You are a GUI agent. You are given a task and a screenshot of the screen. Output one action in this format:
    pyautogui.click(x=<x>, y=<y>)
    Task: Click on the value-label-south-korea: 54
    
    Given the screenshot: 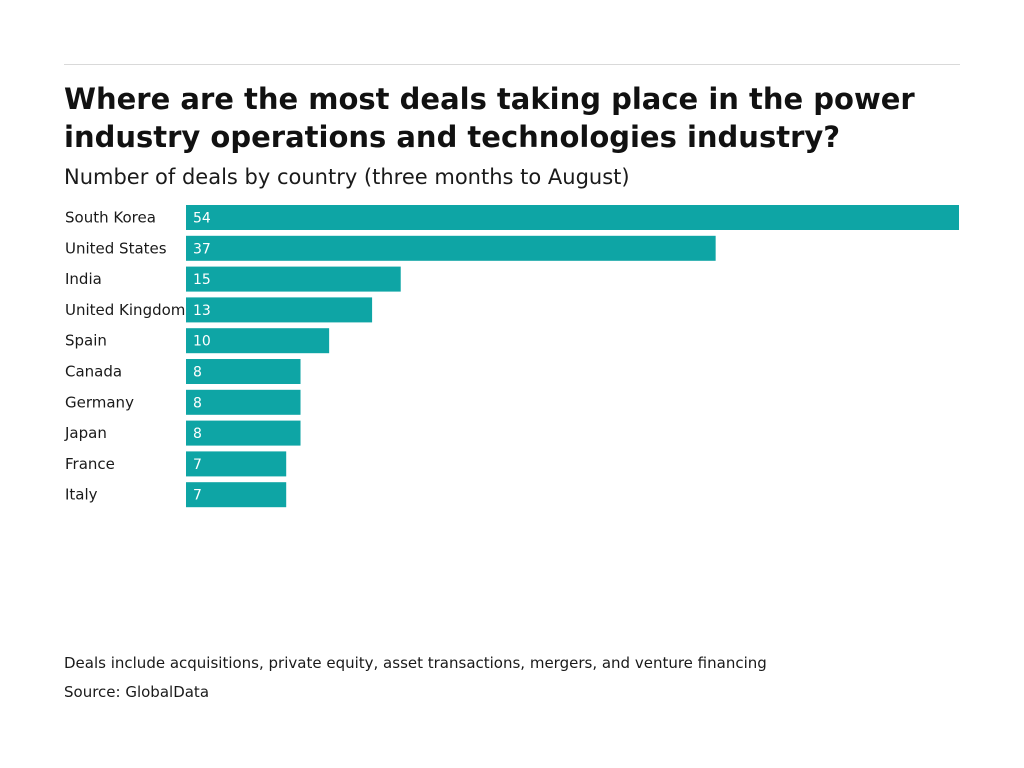 What is the action you would take?
    pyautogui.click(x=202, y=219)
    